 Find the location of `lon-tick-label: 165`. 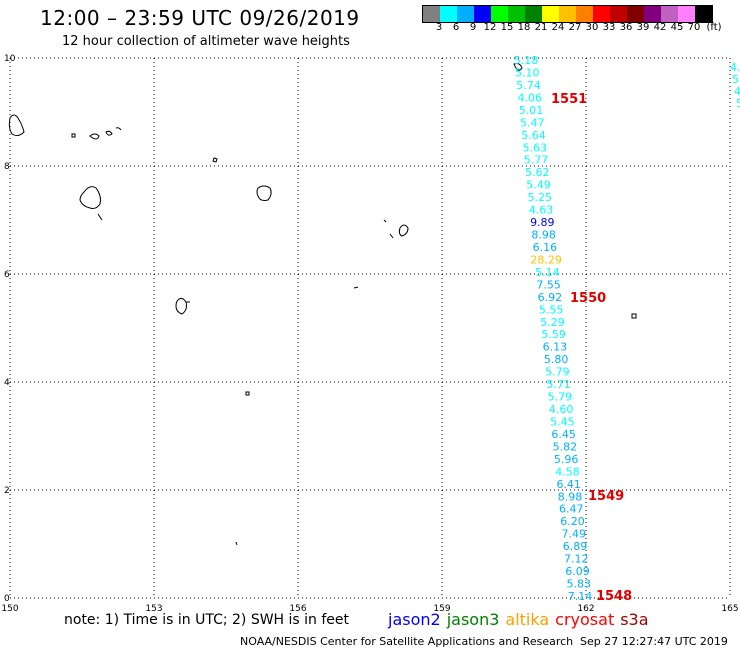

lon-tick-label: 165 is located at coordinates (729, 609).